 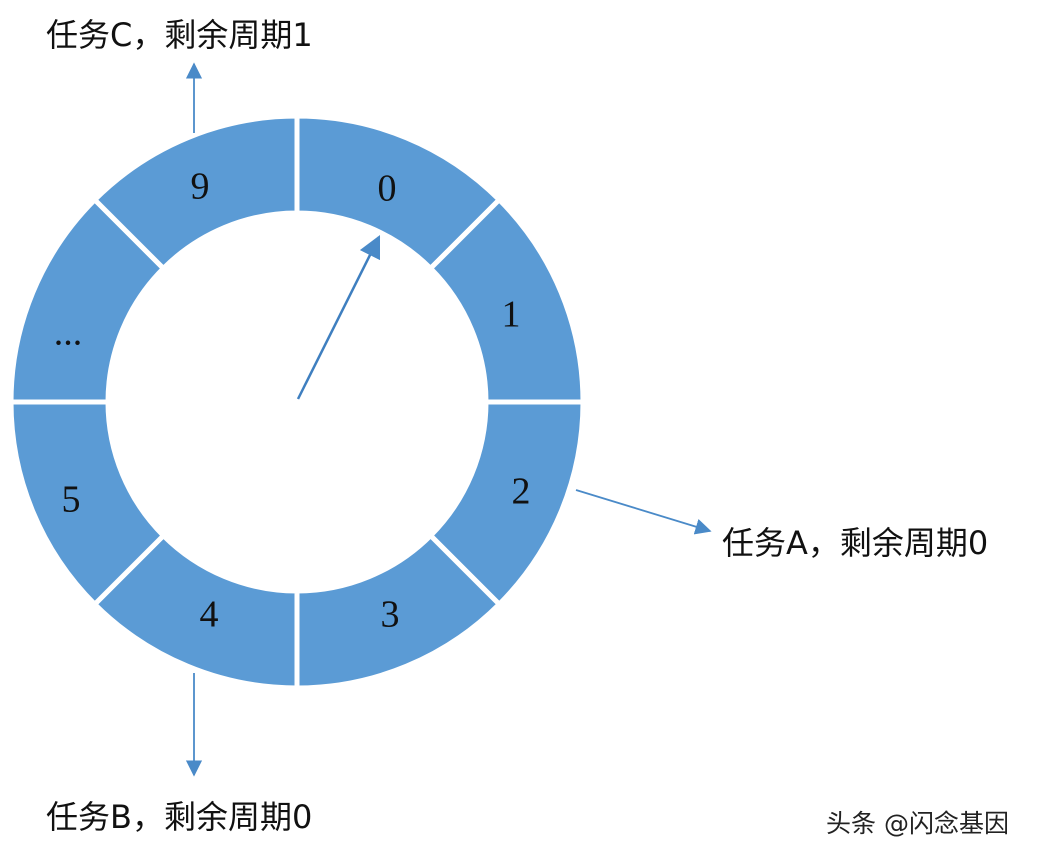 I want to click on slot-label-0: 0, so click(x=387, y=189).